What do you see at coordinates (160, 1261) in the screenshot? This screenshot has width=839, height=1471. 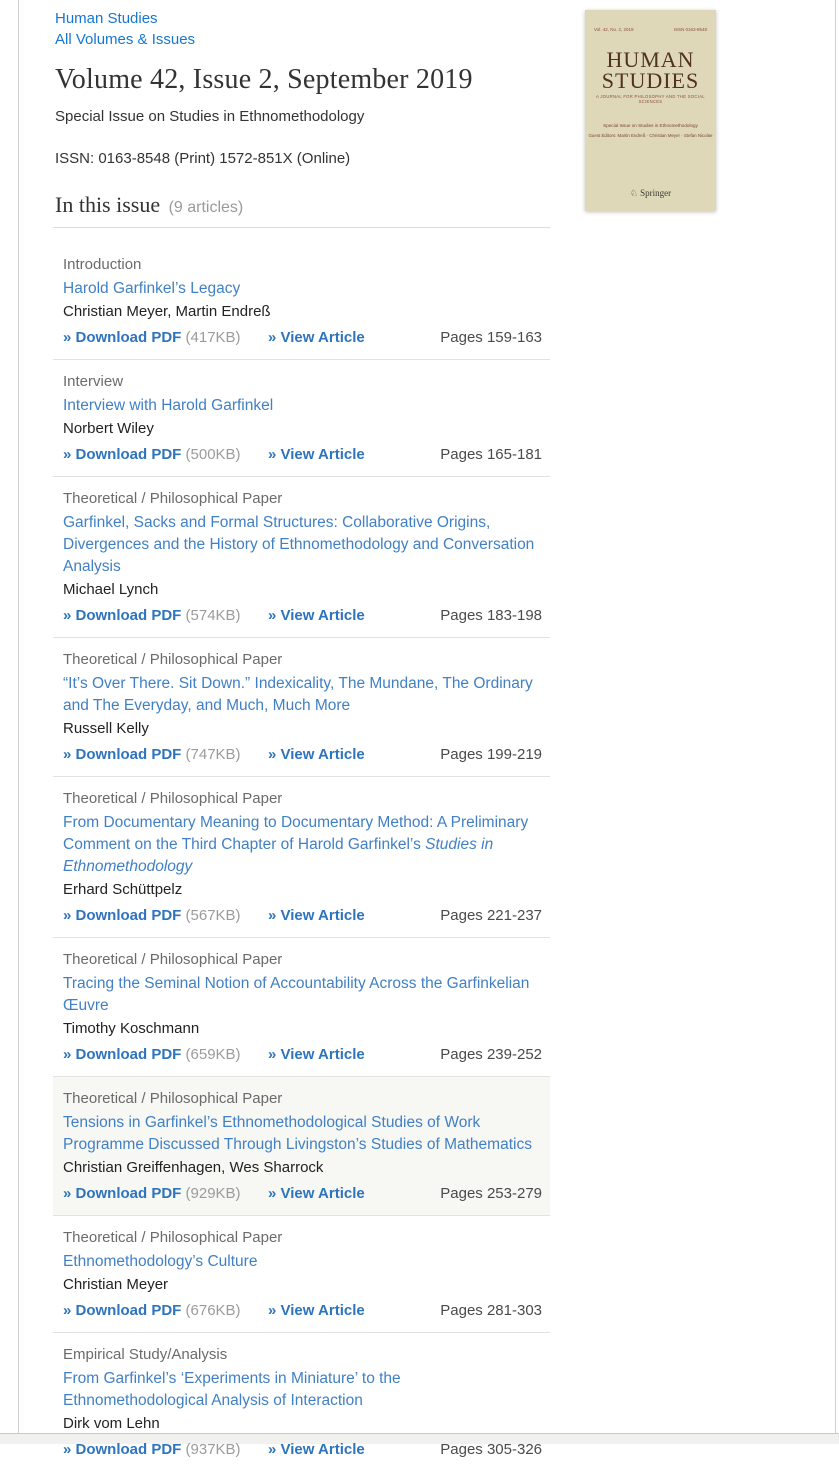 I see `article-title-part: Ethnomethodology’s Culture` at bounding box center [160, 1261].